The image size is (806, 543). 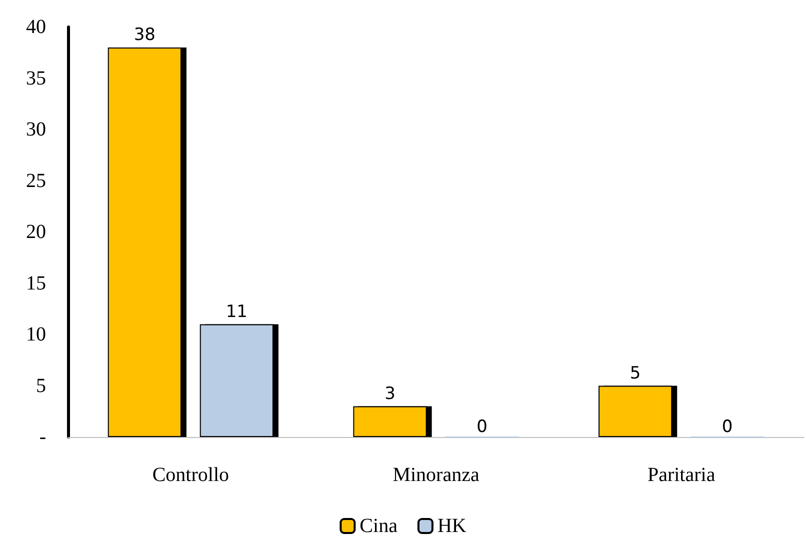 I want to click on y-tick-label: 35, so click(x=36, y=78).